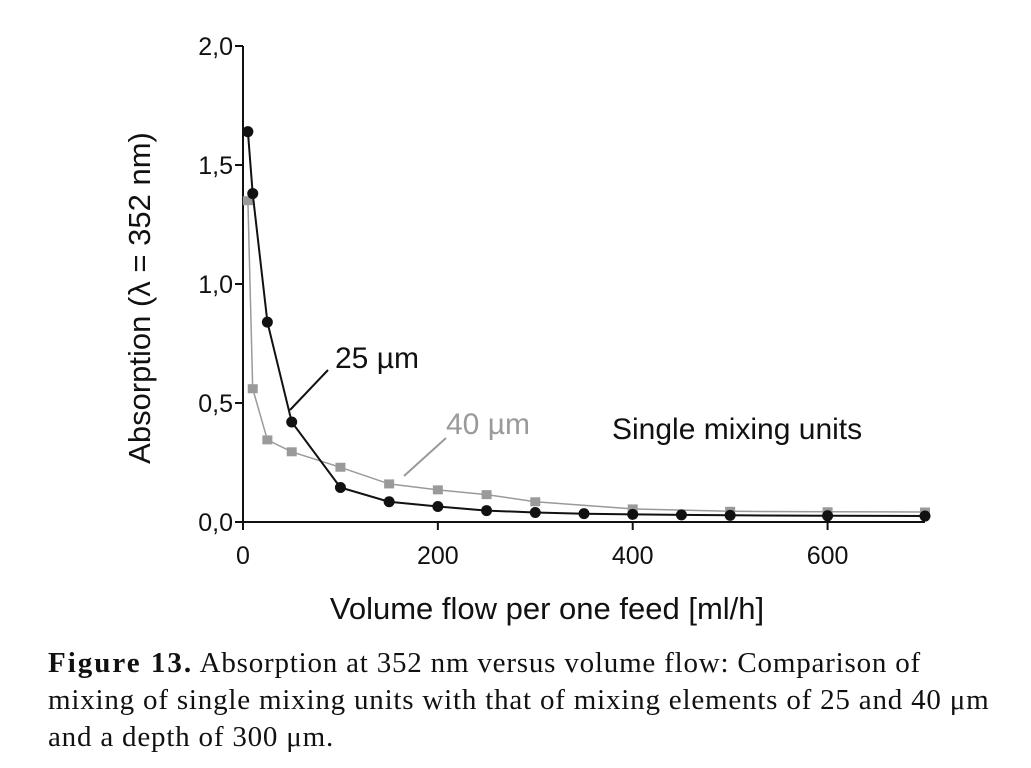  I want to click on y-axis-title: Absorption (λ = 352 nm), so click(139, 298).